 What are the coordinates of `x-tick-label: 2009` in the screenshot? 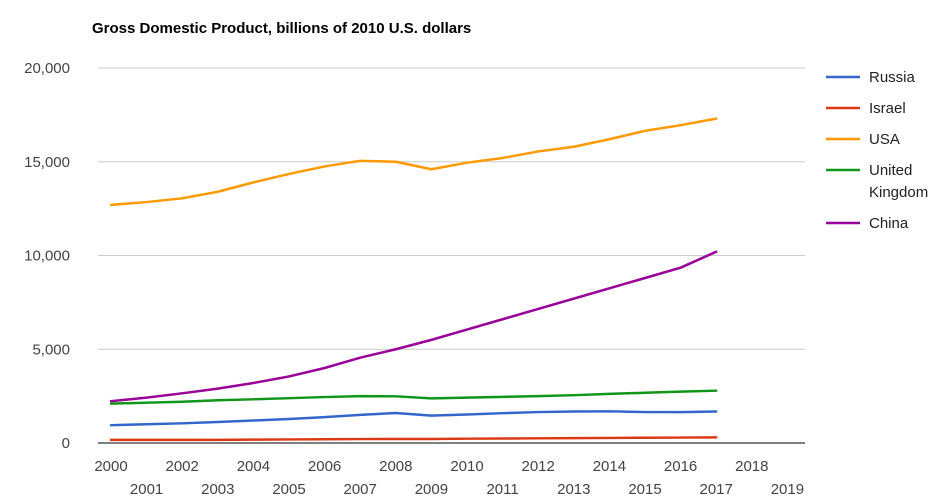 It's located at (431, 489).